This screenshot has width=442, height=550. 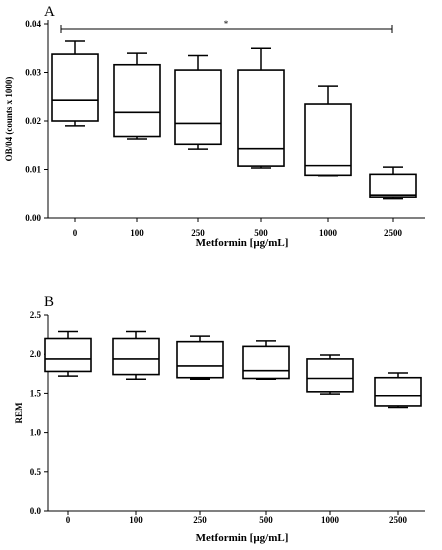 What do you see at coordinates (49, 302) in the screenshot?
I see `panel-letter-b: B` at bounding box center [49, 302].